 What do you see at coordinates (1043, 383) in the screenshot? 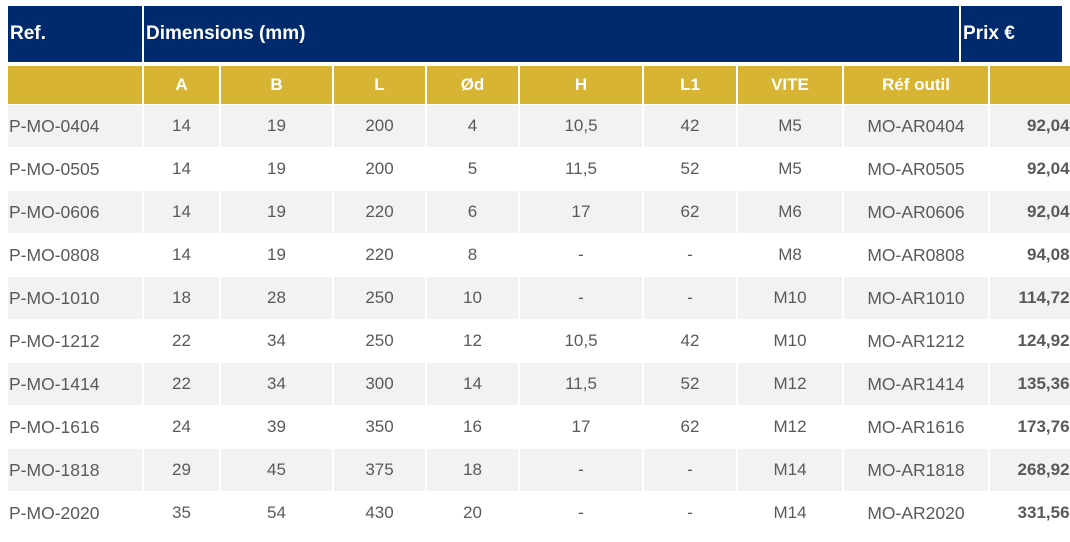
I see `price-amount: 135,36` at bounding box center [1043, 383].